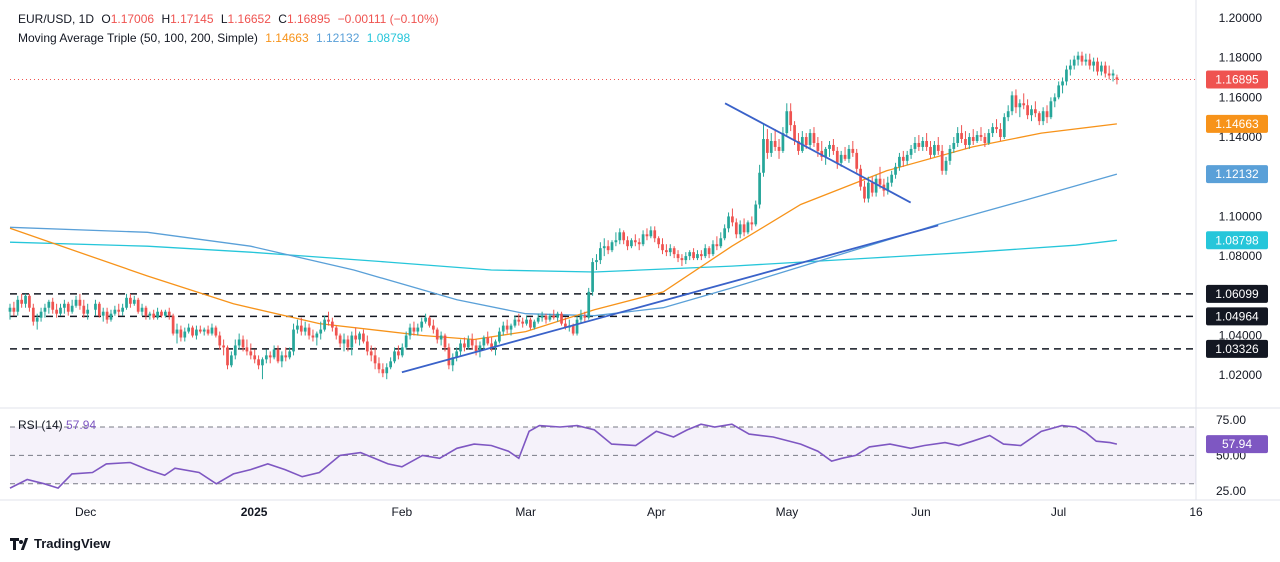 The image size is (1280, 562). I want to click on rsi-tick-label: 75.00, so click(1231, 420).